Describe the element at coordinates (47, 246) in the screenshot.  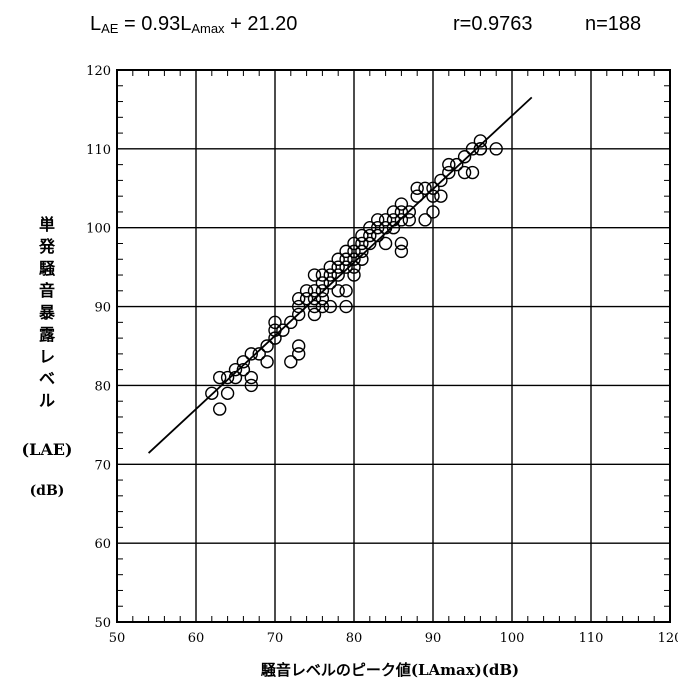
I see `y-axis-label-char: 発` at that location.